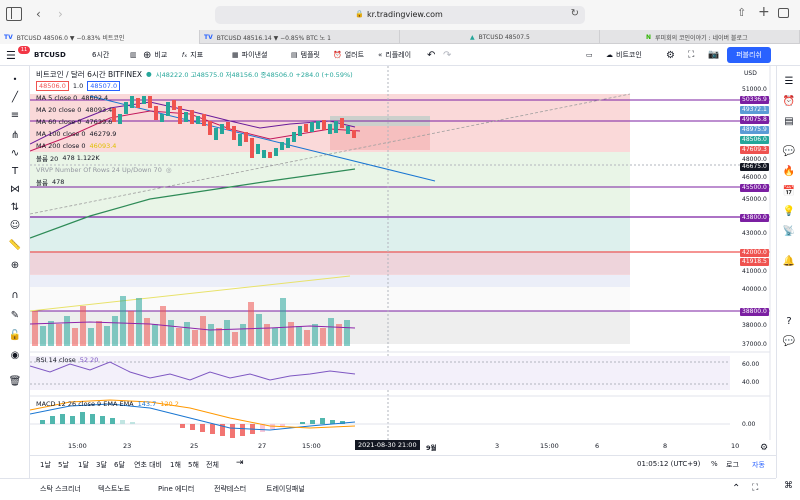 The image size is (800, 500). What do you see at coordinates (789, 341) in the screenshot?
I see `chat-bubble-icon: 💬` at bounding box center [789, 341].